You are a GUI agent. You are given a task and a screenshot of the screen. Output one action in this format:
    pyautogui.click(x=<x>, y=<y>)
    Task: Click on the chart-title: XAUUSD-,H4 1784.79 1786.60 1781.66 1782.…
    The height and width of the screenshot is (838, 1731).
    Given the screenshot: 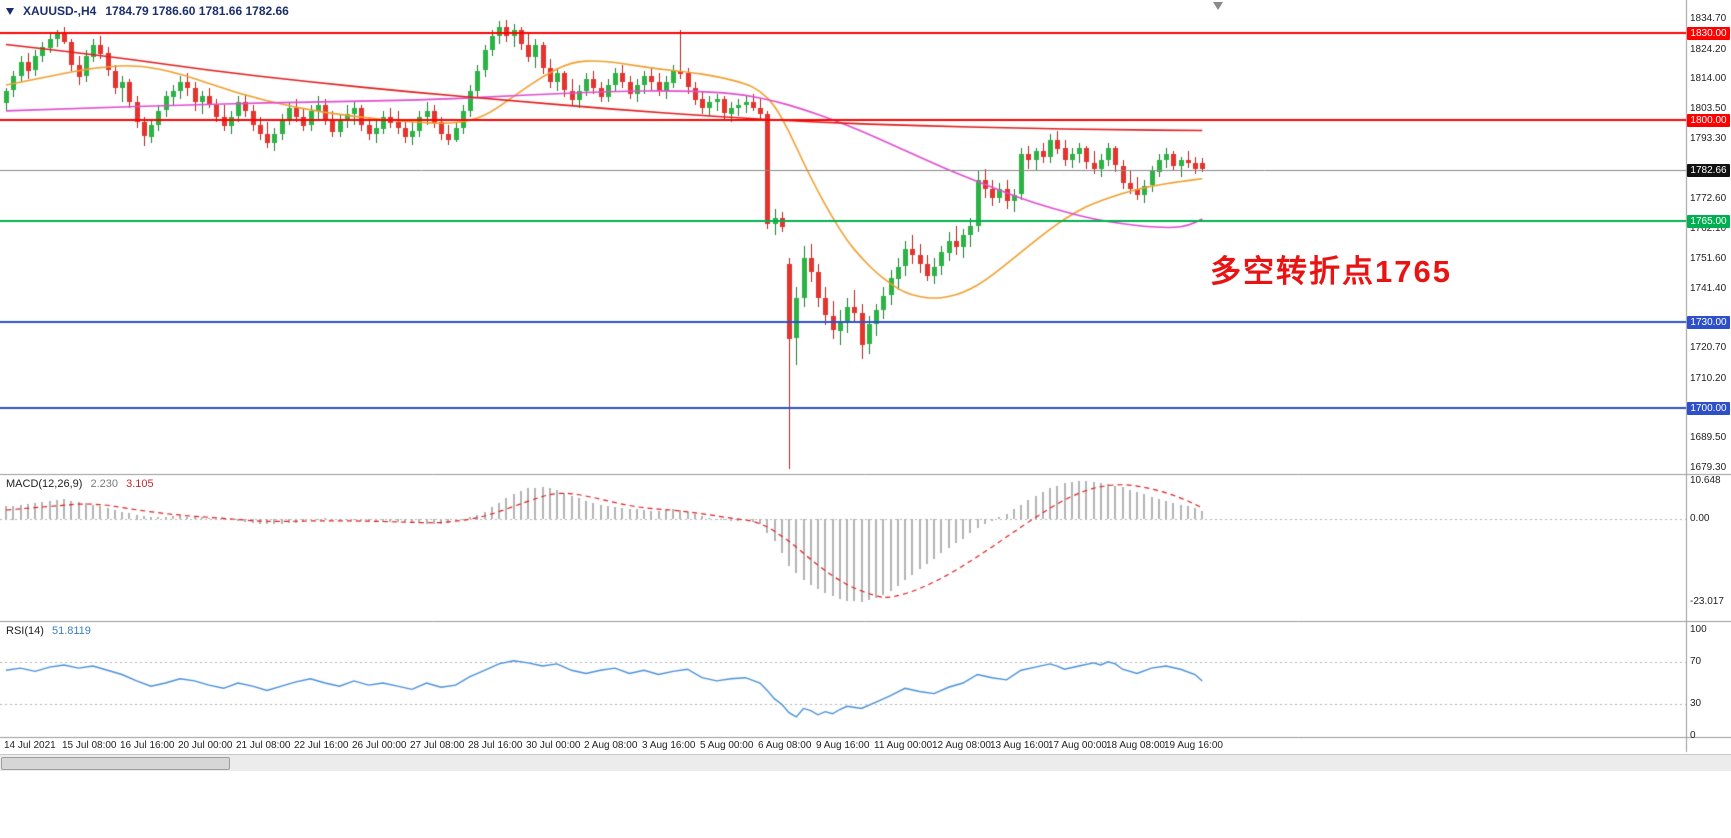 What is the action you would take?
    pyautogui.click(x=147, y=11)
    